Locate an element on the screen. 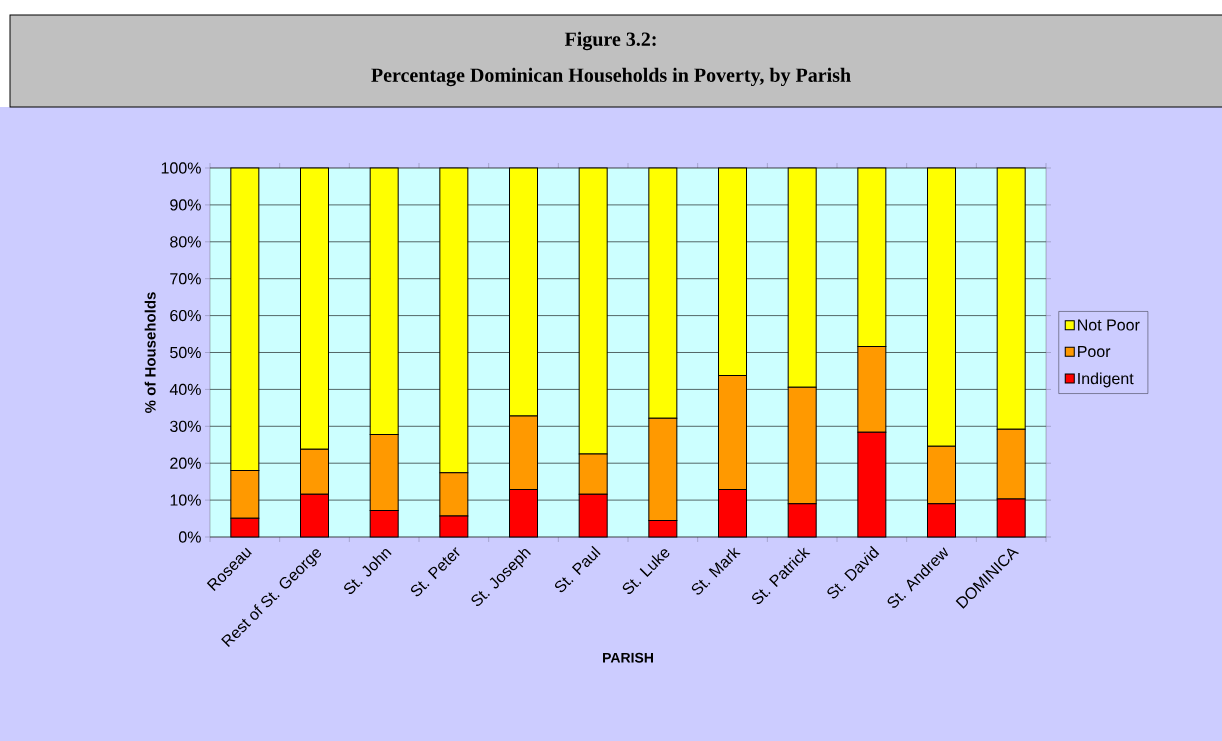  y-tick-label: 40% is located at coordinates (185, 389).